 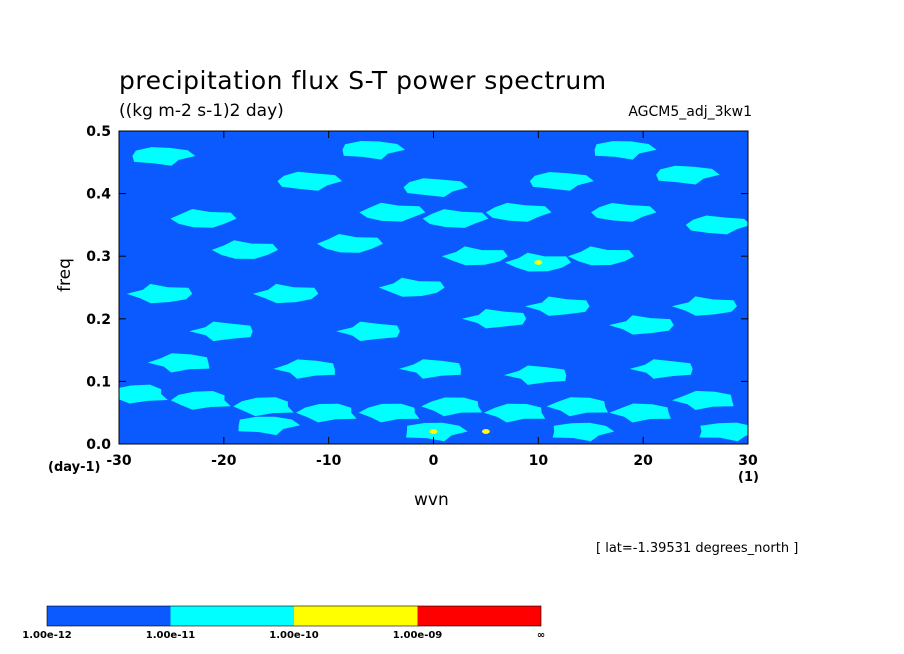 I want to click on y-tick-label: 0.5, so click(x=98, y=132).